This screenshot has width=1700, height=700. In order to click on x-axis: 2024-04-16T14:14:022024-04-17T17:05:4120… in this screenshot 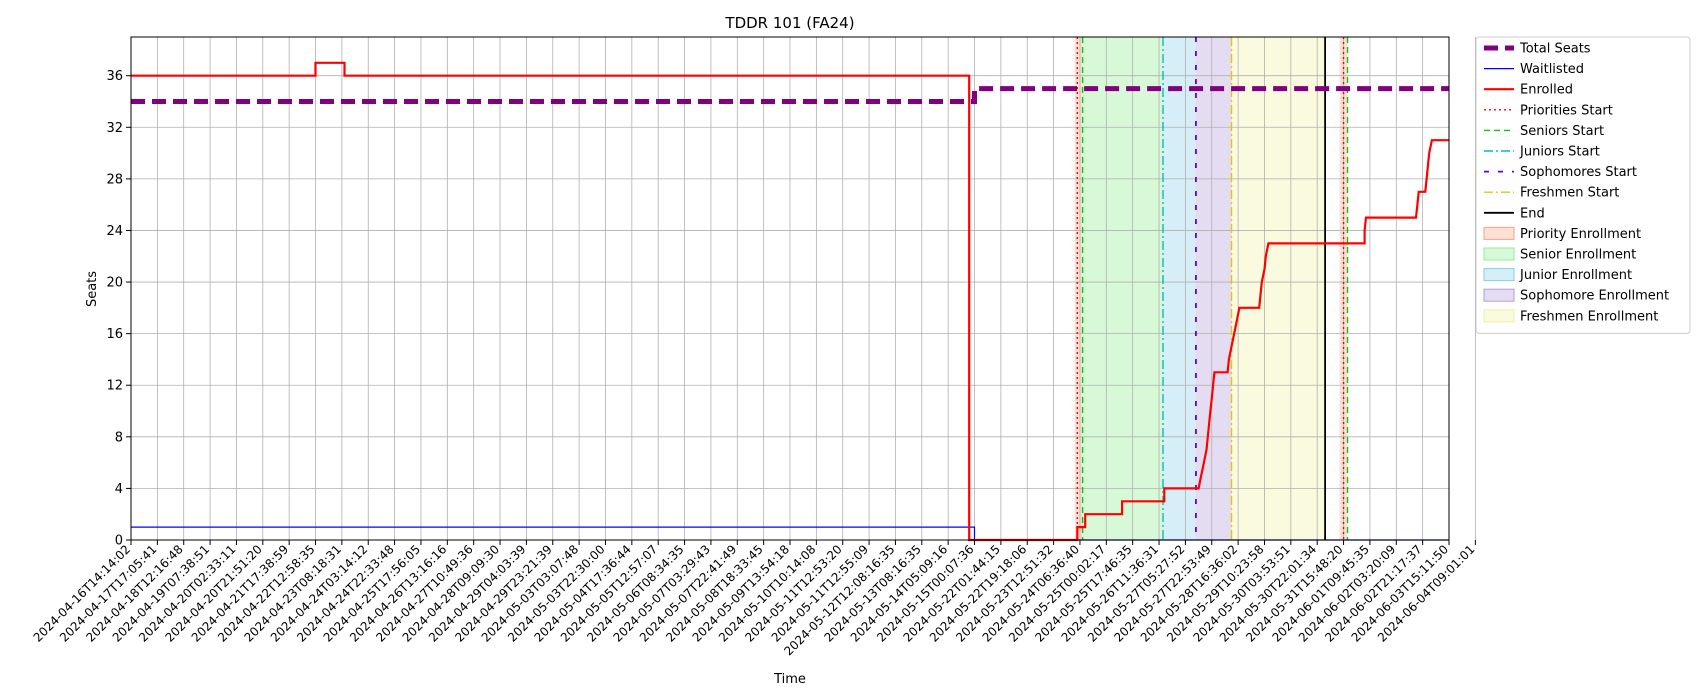, I will do `click(754, 599)`.